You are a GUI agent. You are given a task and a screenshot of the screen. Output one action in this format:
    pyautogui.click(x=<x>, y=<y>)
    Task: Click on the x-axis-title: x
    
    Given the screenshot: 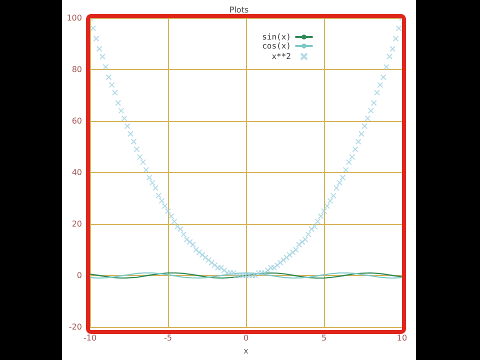 What is the action you would take?
    pyautogui.click(x=246, y=351)
    